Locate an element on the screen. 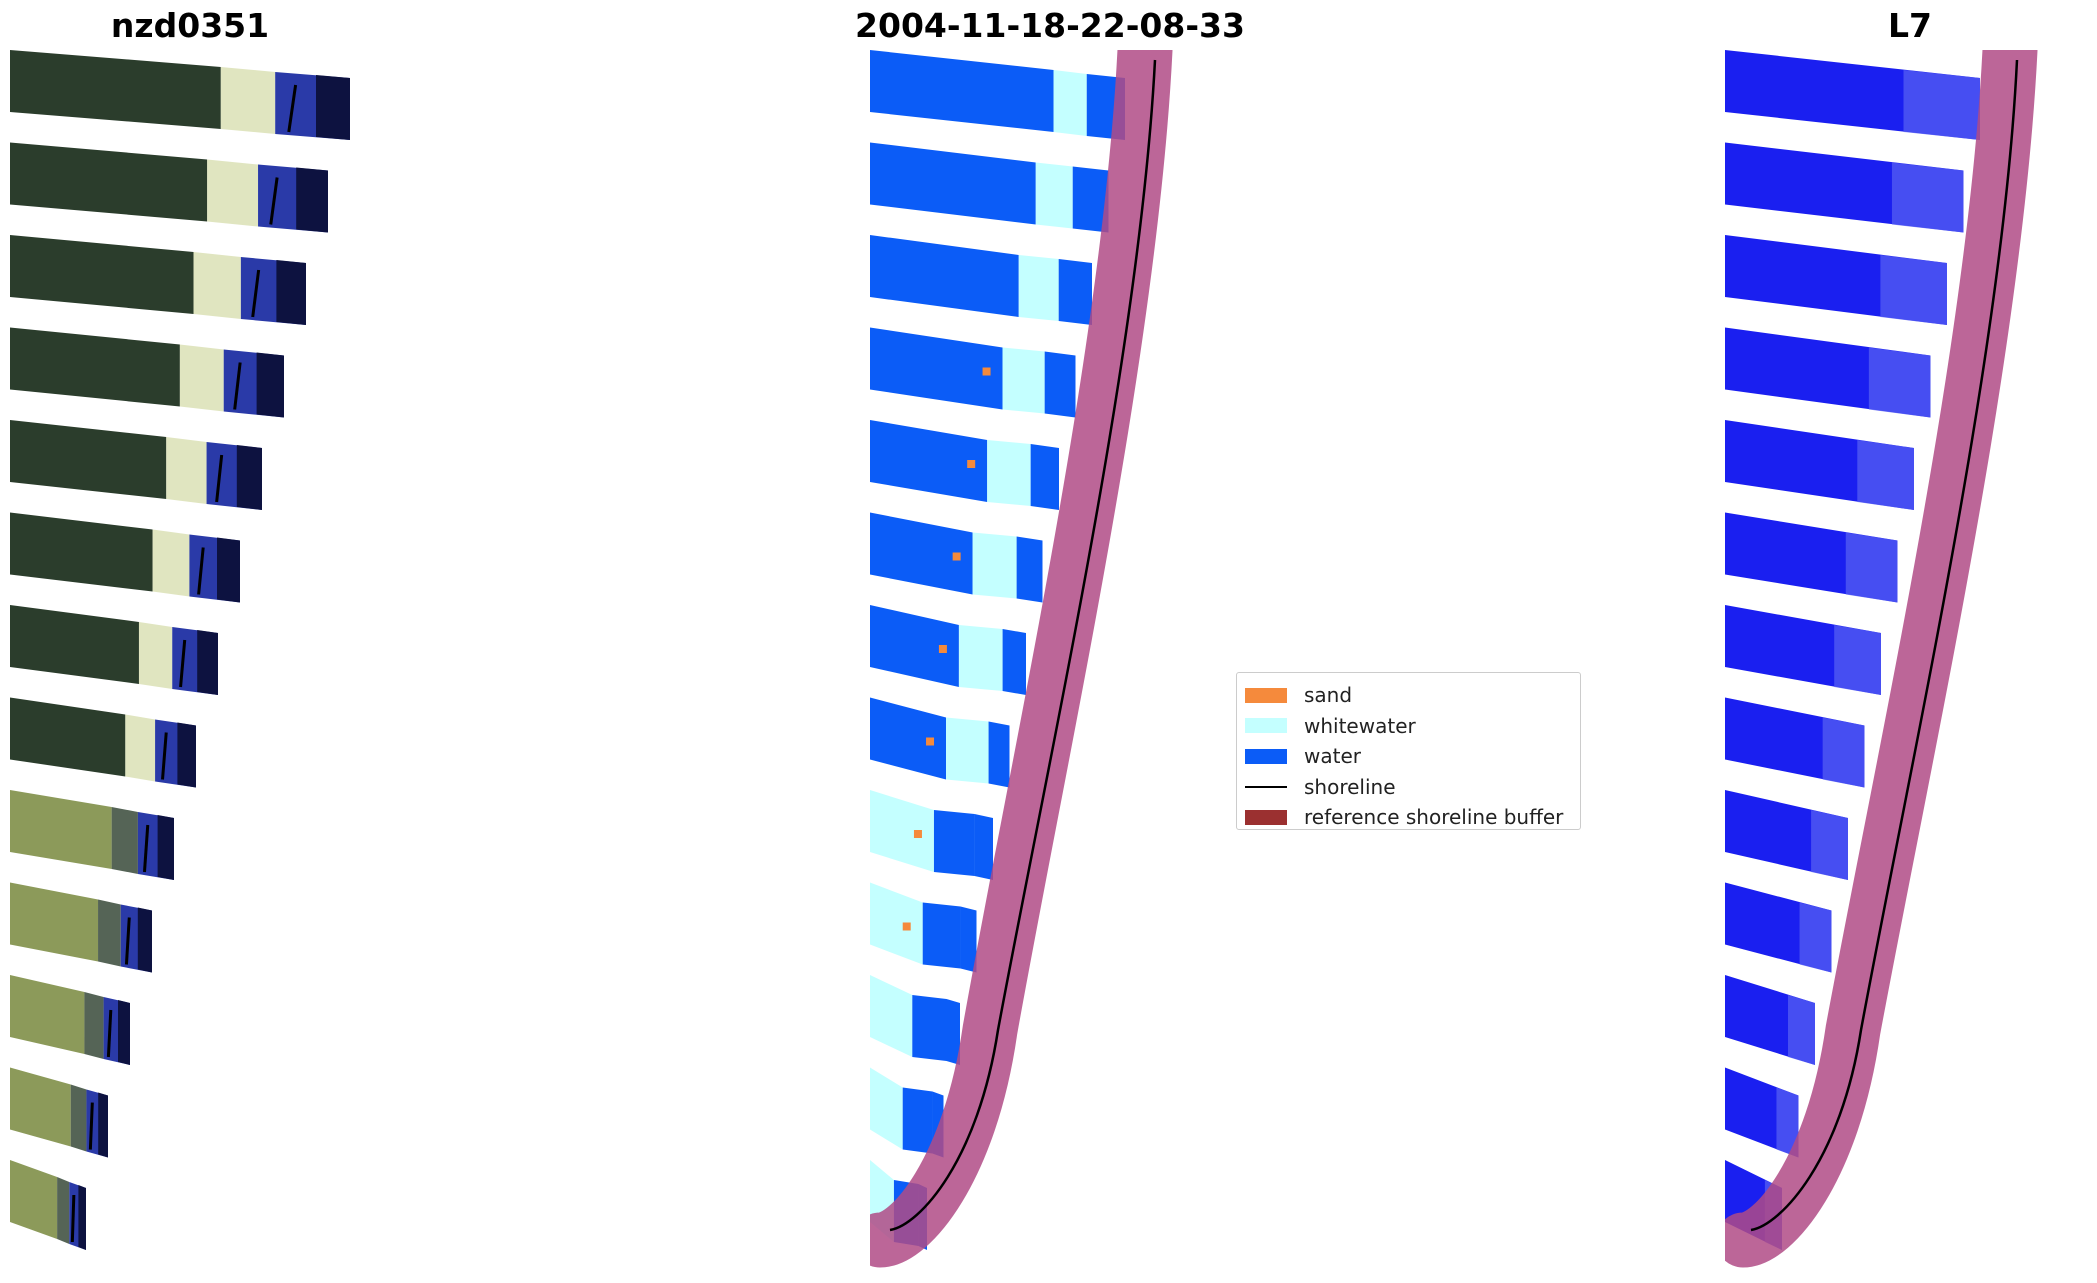 This screenshot has height=1283, width=2097. legend-label: whitewater is located at coordinates (1360, 725).